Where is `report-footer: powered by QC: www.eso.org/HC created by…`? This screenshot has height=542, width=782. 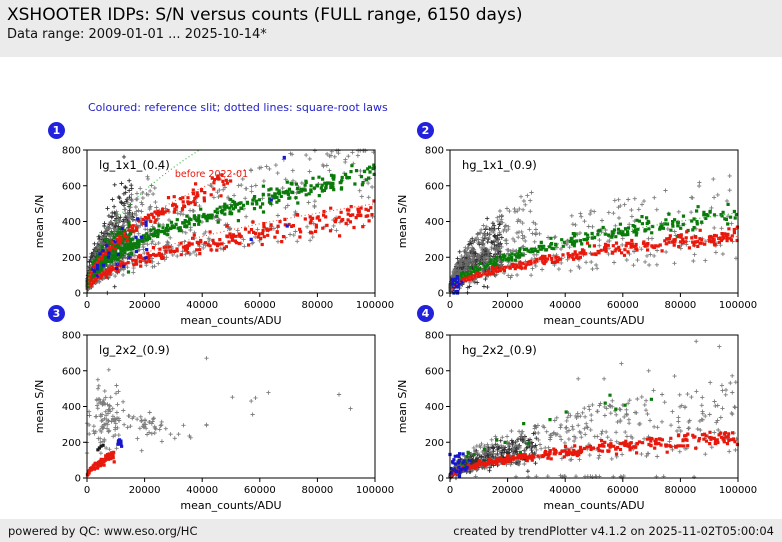 report-footer: powered by QC: www.eso.org/HC created by… is located at coordinates (391, 530).